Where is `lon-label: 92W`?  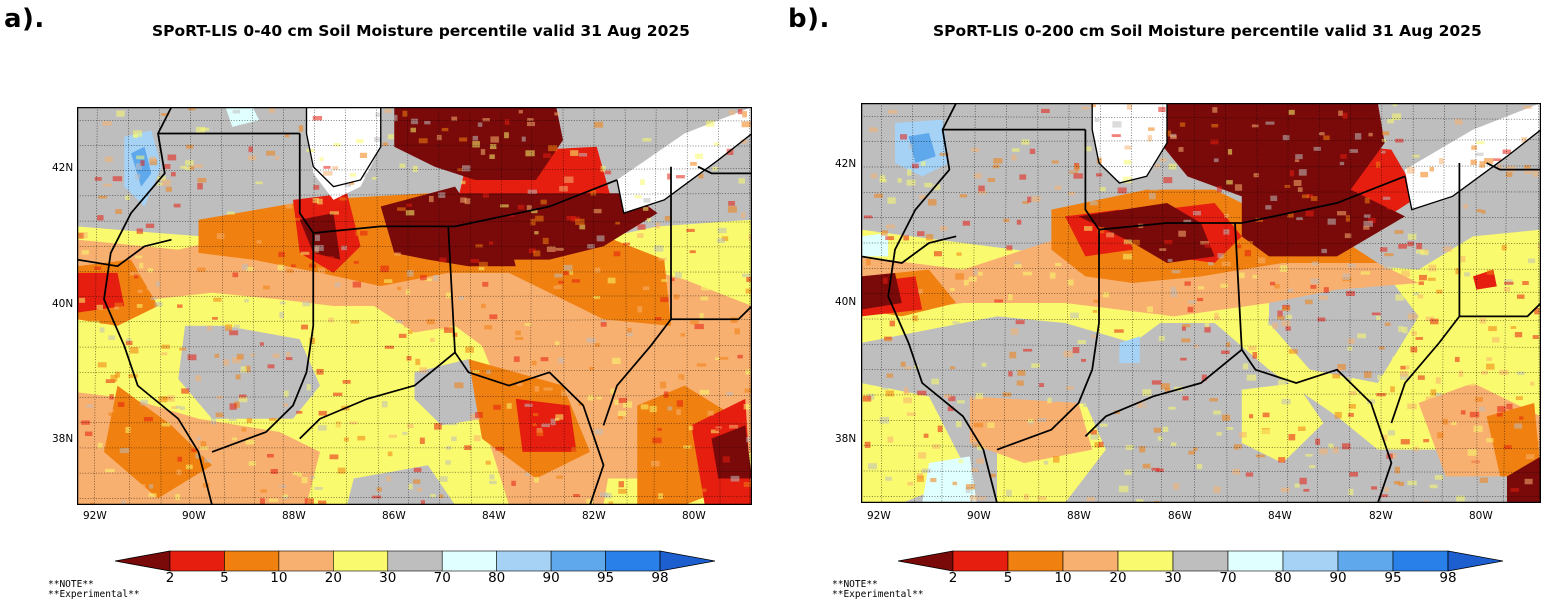
lon-label: 92W is located at coordinates (95, 516).